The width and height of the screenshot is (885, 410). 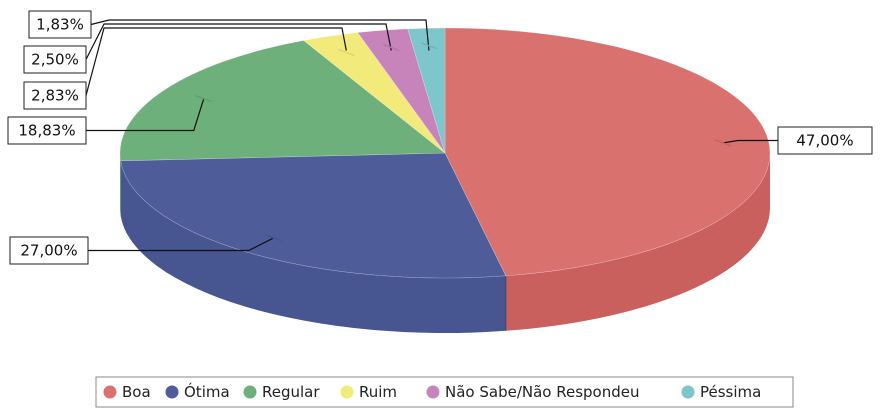 I want to click on data-label-text: 2,83%, so click(x=55, y=96).